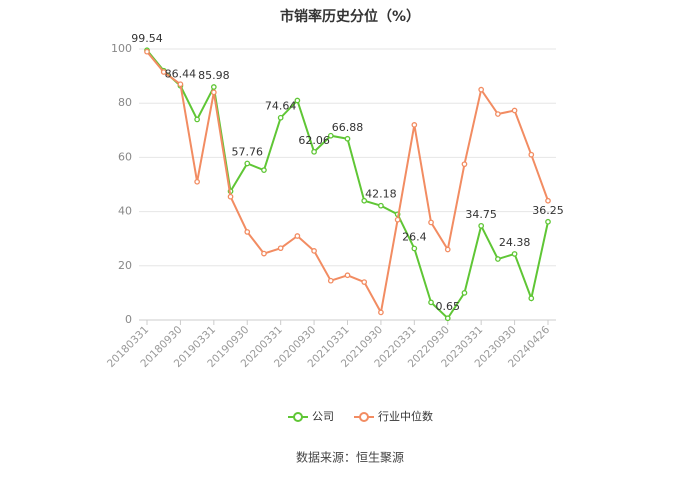 Image resolution: width=700 pixels, height=478 pixels. What do you see at coordinates (314, 140) in the screenshot?
I see `data-label: 62.06` at bounding box center [314, 140].